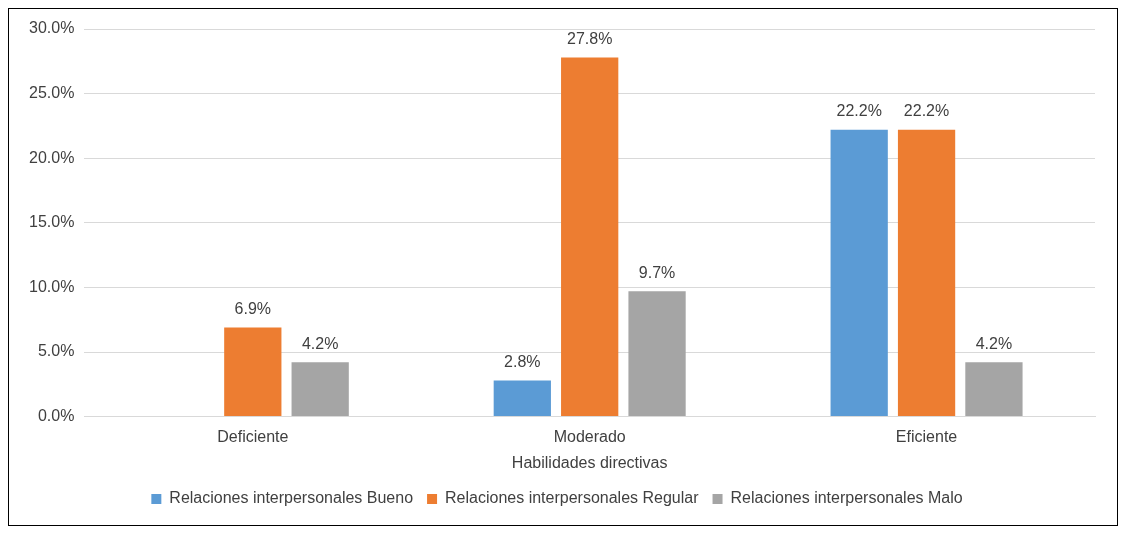 Image resolution: width=1129 pixels, height=537 pixels. I want to click on legend-label: Relaciones interpersonales Regular, so click(572, 498).